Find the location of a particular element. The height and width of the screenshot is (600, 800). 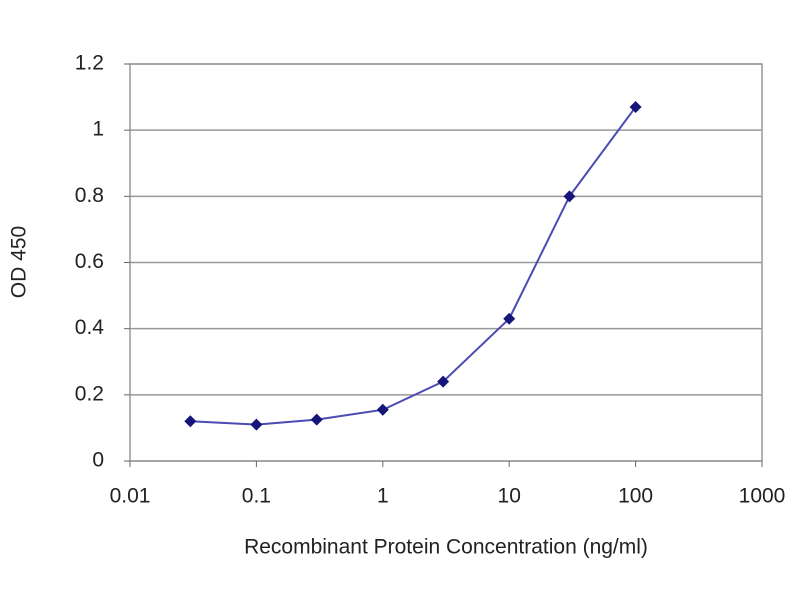

y-tick-label: 1.2 is located at coordinates (89, 63).